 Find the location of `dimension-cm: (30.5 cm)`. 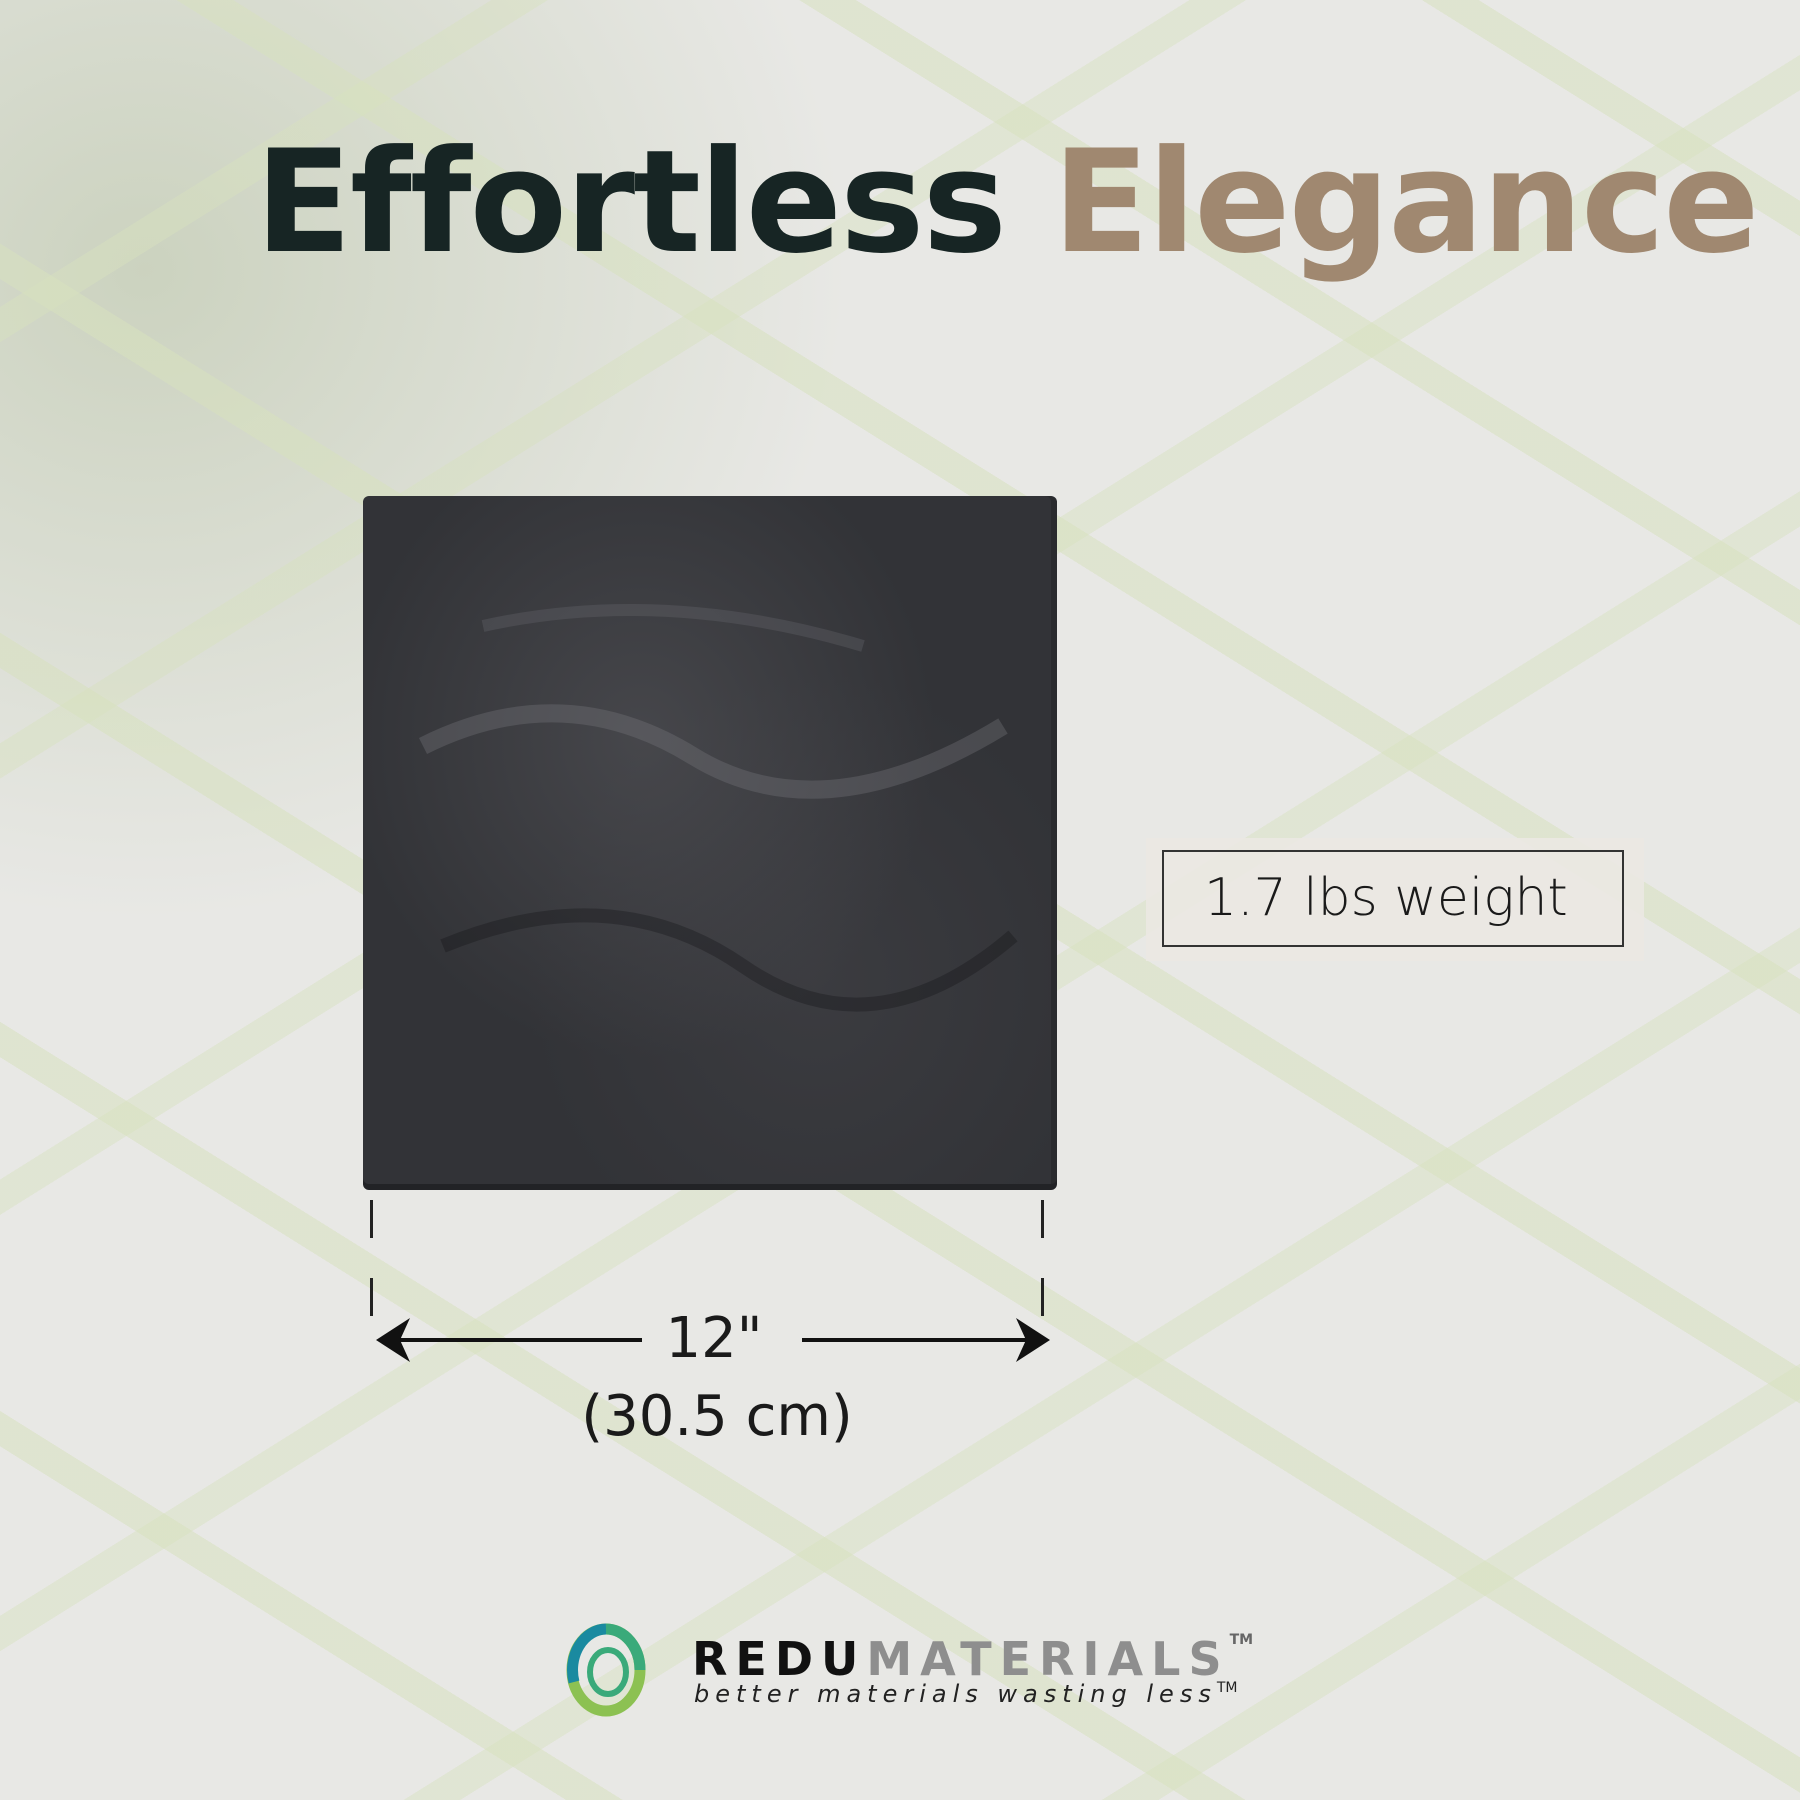

dimension-cm: (30.5 cm) is located at coordinates (717, 1416).